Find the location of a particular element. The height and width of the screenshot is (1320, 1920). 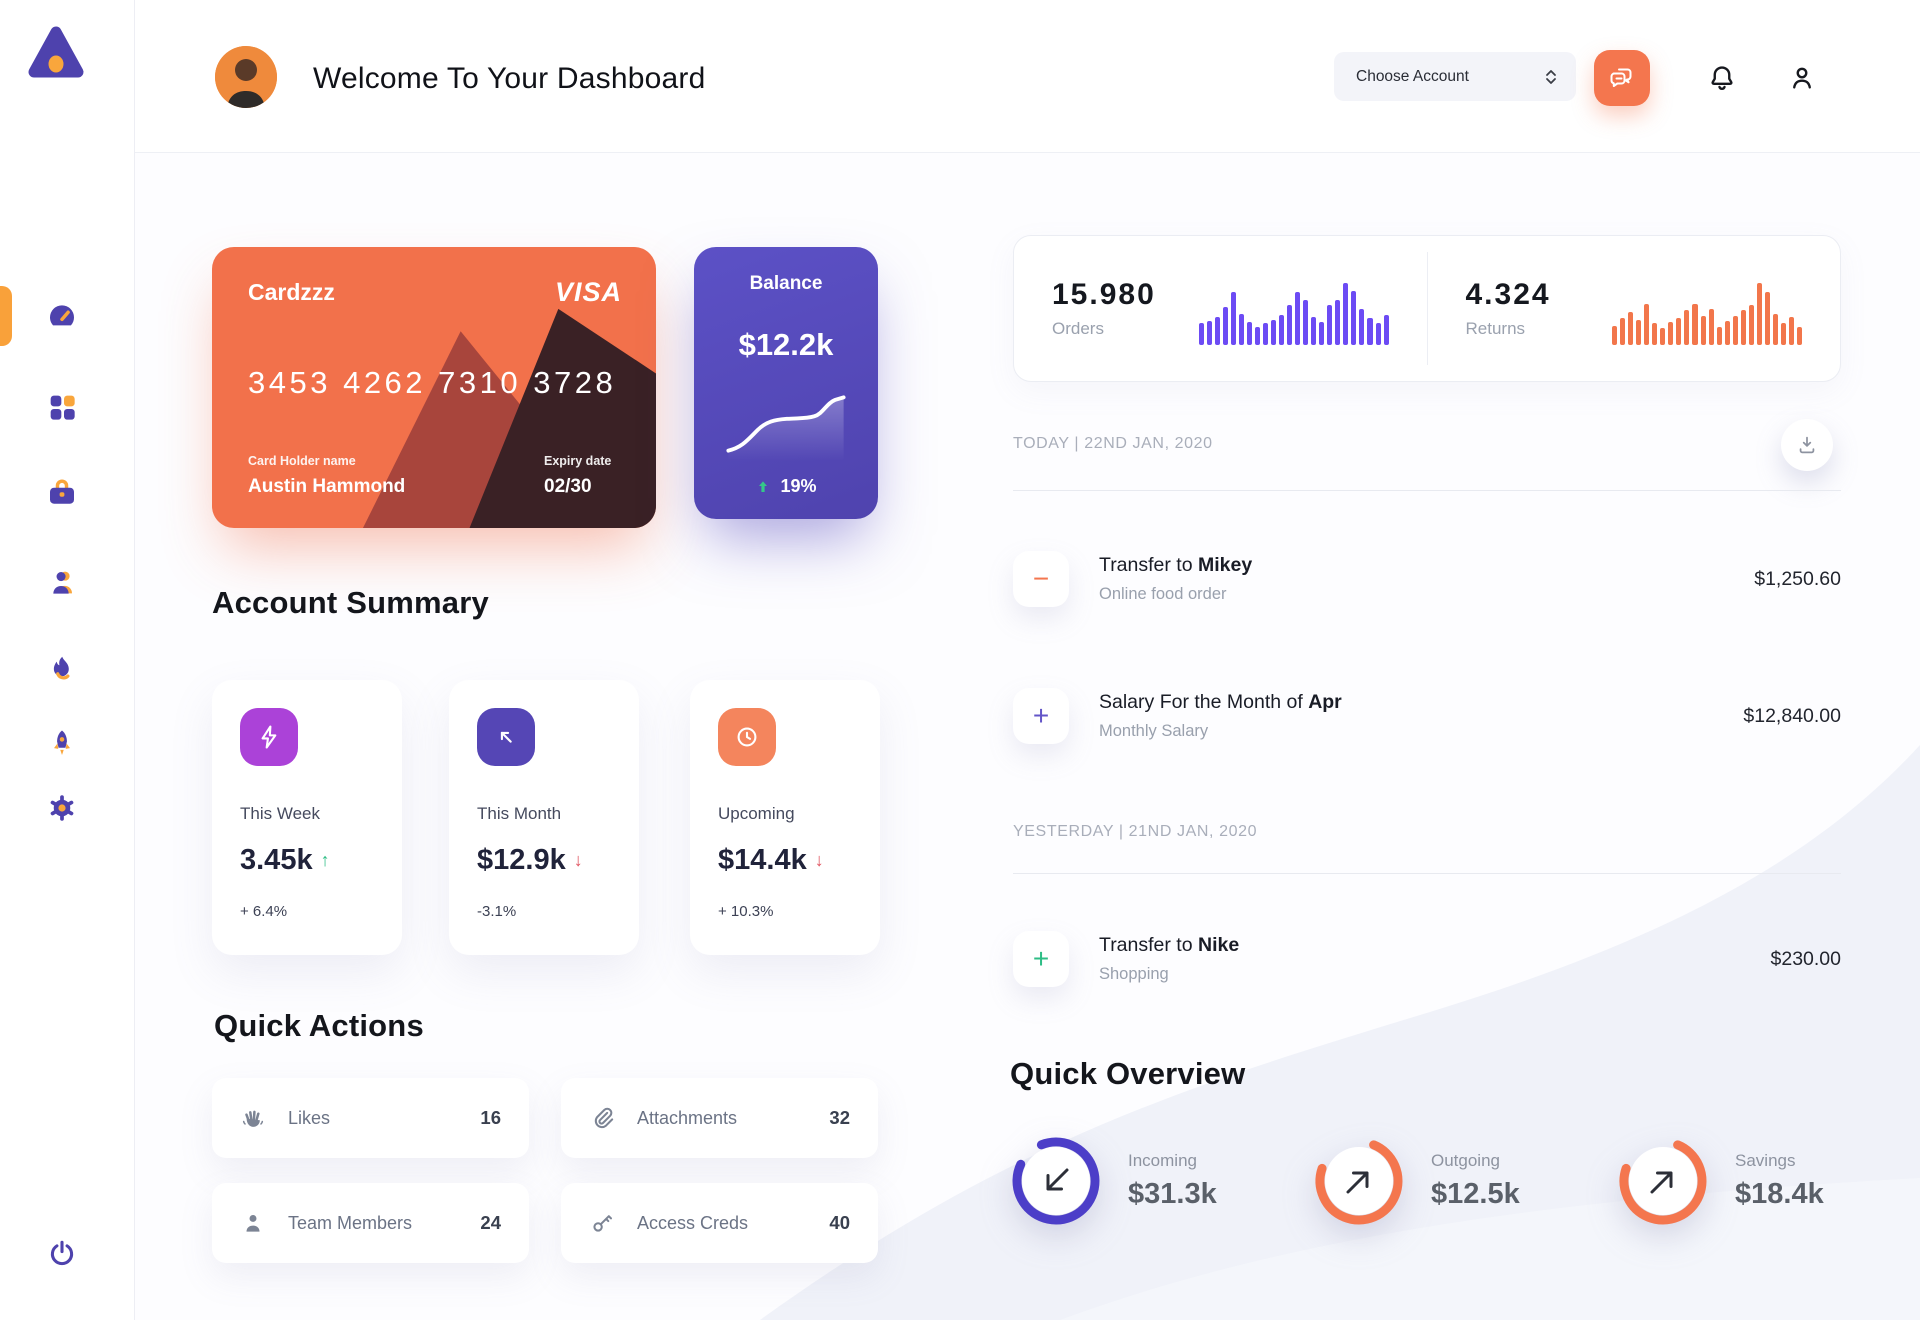

tile-change: -3.1% is located at coordinates (497, 911).